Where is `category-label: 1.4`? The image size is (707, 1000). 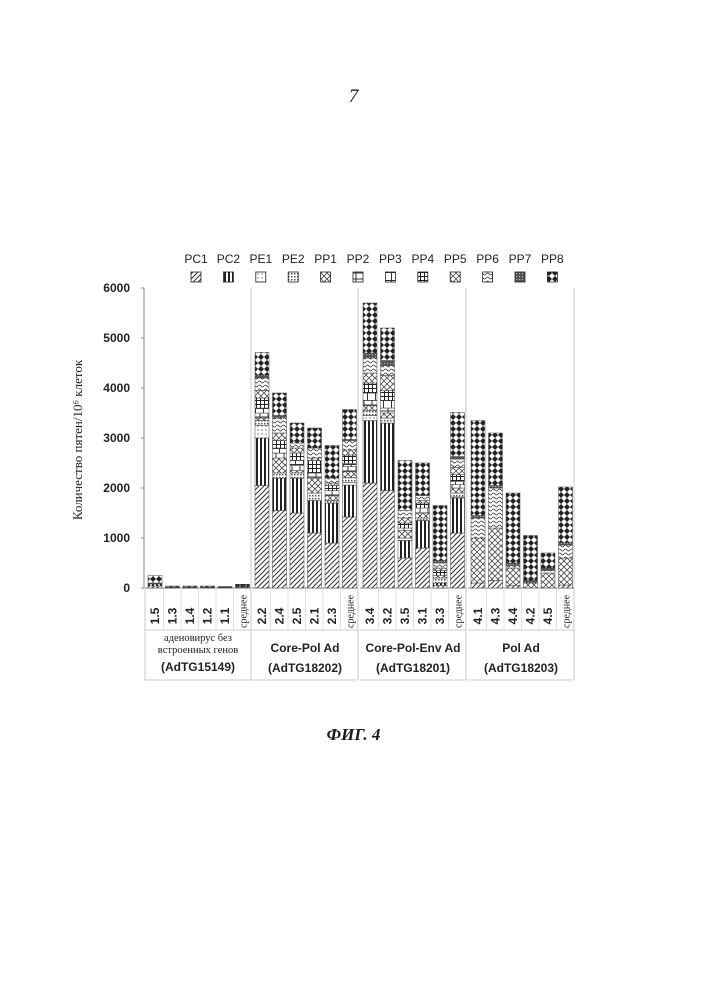 category-label: 1.4 is located at coordinates (190, 615).